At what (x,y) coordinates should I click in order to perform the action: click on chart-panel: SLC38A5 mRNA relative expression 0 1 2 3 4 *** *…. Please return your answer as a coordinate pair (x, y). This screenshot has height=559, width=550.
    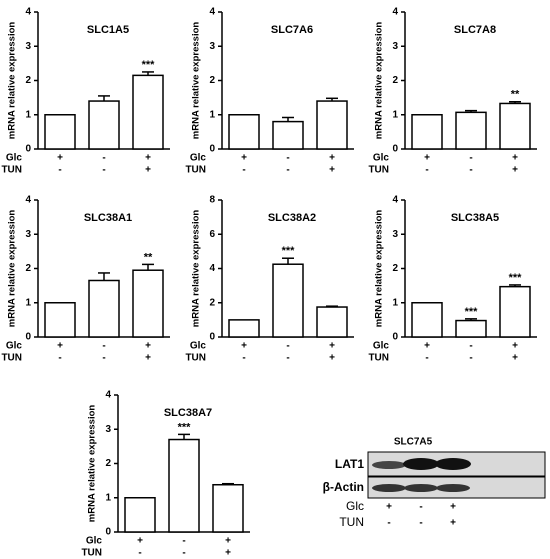
    Looking at the image, I should click on (452, 279).